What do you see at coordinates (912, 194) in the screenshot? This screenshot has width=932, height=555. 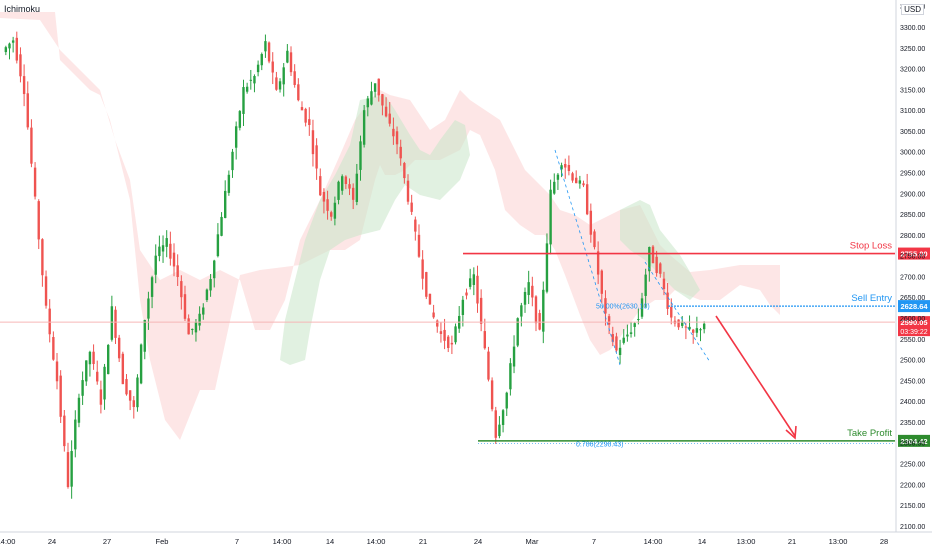 I see `y-tick-label: 2900.00` at bounding box center [912, 194].